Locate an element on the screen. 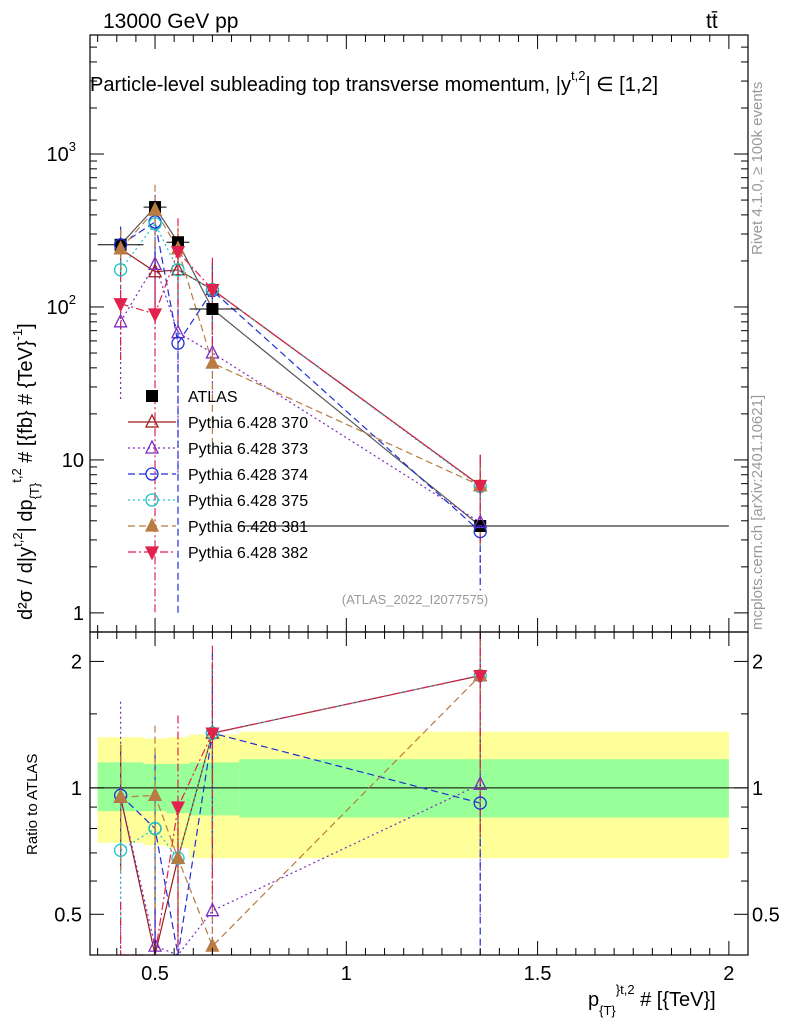 Image resolution: width=786 pixels, height=1024 pixels. x-label-sup2: t,2 is located at coordinates (627, 989).